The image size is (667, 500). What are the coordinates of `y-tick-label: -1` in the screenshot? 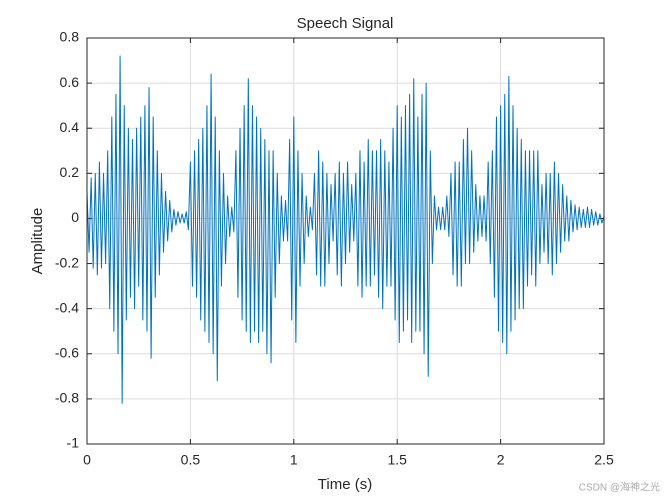 It's located at (73, 443).